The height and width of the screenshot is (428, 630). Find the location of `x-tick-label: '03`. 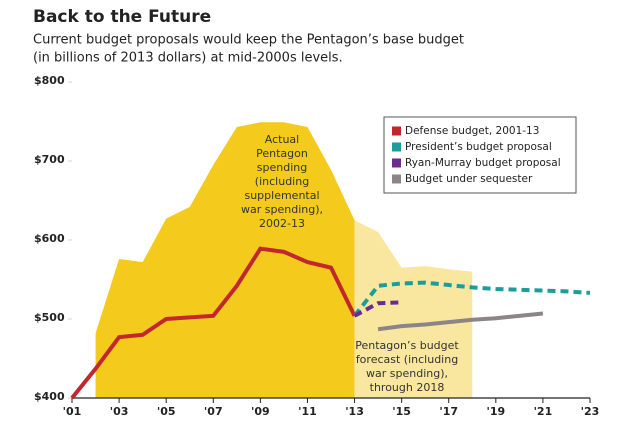

x-tick-label: '03 is located at coordinates (119, 411).